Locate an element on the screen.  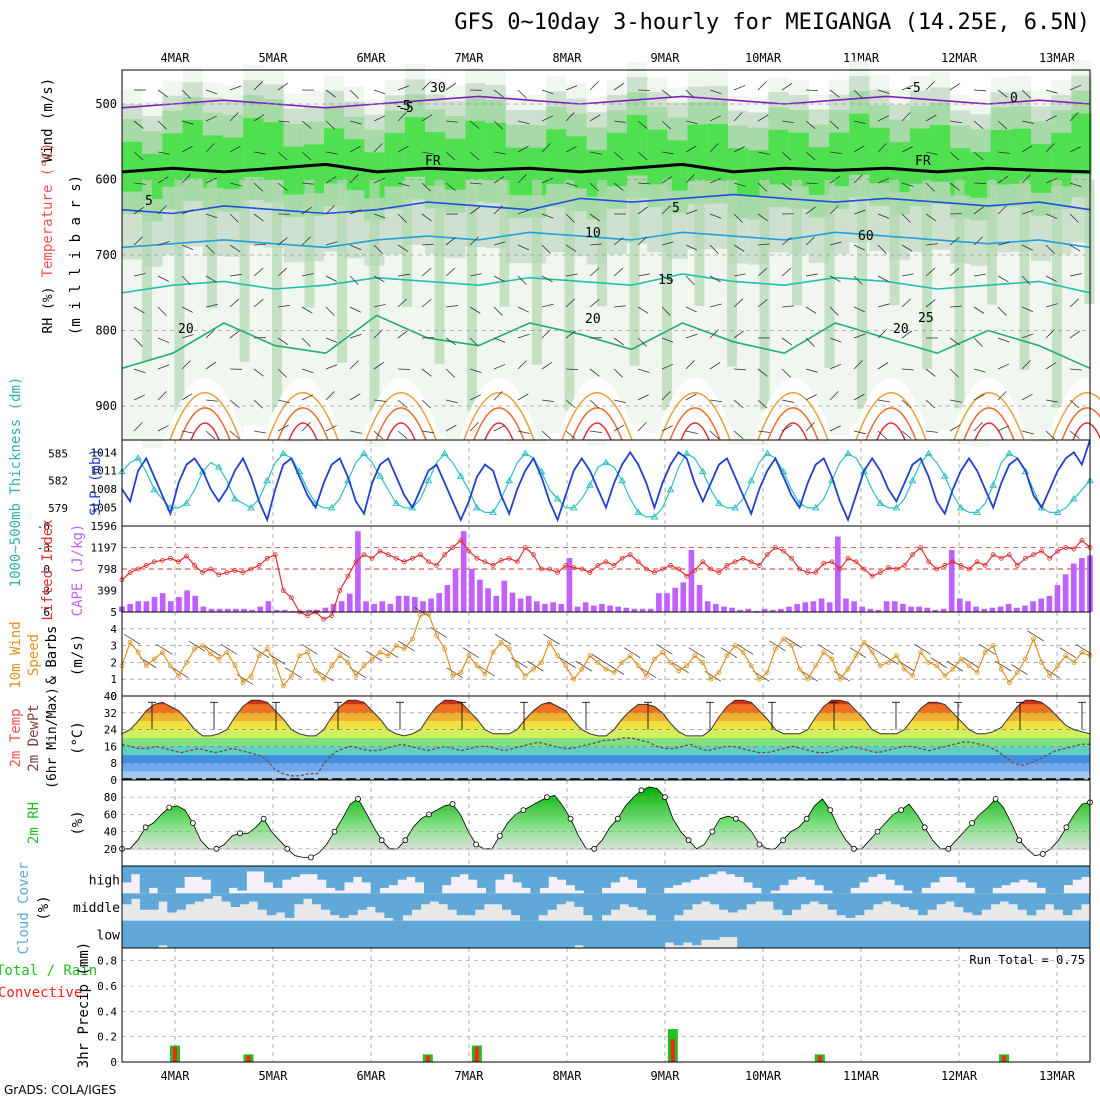
date-label-top: 4MAR is located at coordinates (176, 58).